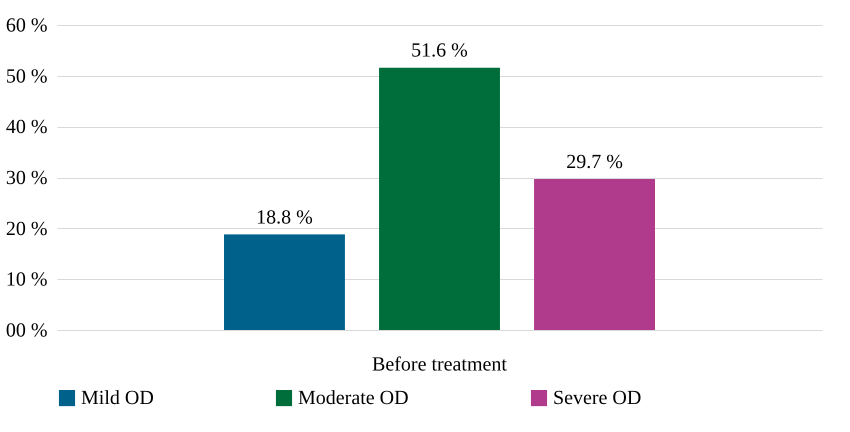  What do you see at coordinates (27, 127) in the screenshot?
I see `y-tick-label: 40 %` at bounding box center [27, 127].